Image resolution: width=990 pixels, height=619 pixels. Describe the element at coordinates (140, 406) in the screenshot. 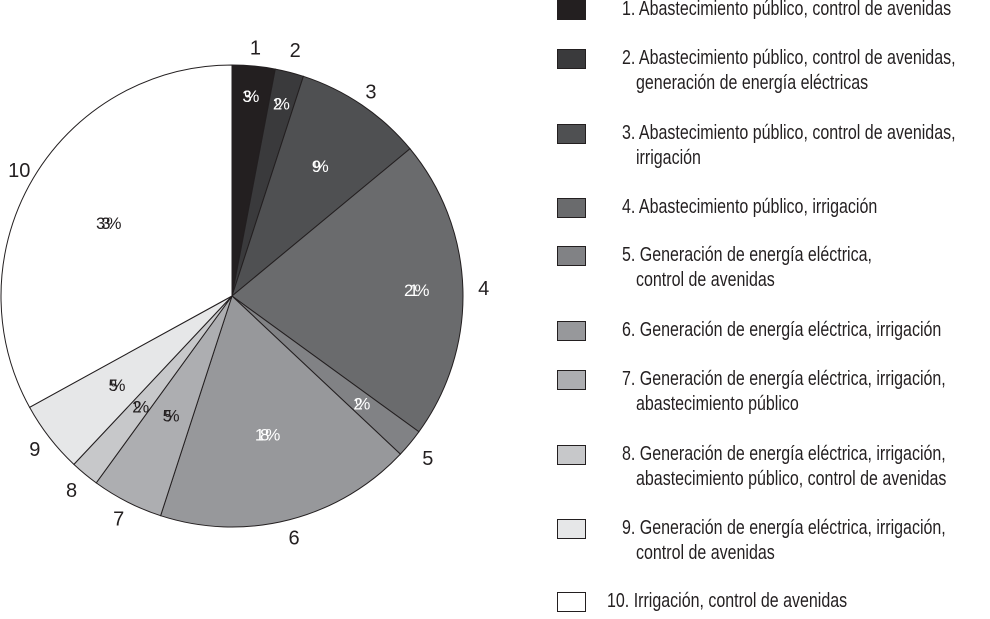

I see `pct-label-8: 2%` at that location.